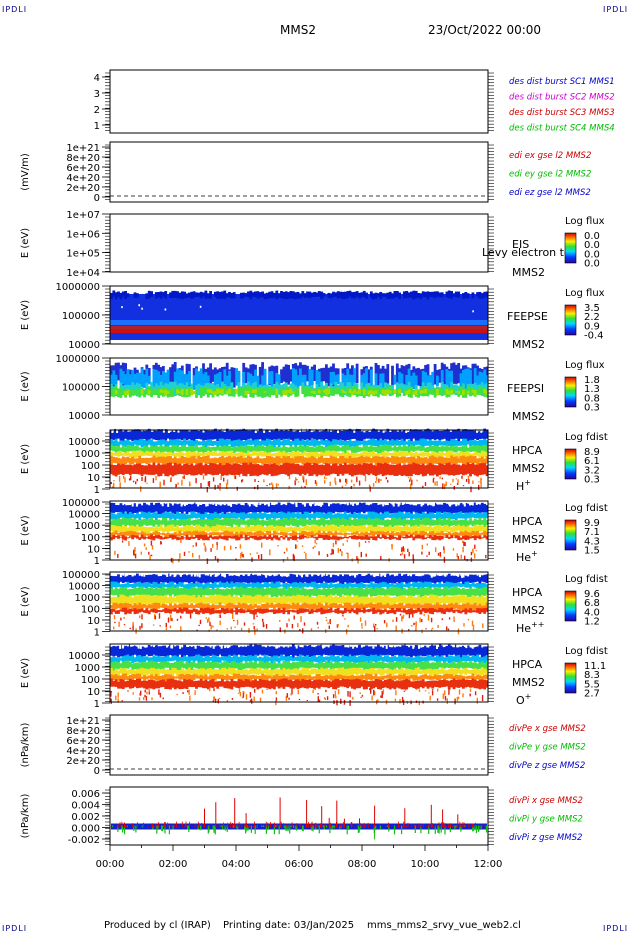 This screenshot has height=934, width=630. What do you see at coordinates (93, 549) in the screenshot?
I see `y-tick-label: 10` at bounding box center [93, 549].